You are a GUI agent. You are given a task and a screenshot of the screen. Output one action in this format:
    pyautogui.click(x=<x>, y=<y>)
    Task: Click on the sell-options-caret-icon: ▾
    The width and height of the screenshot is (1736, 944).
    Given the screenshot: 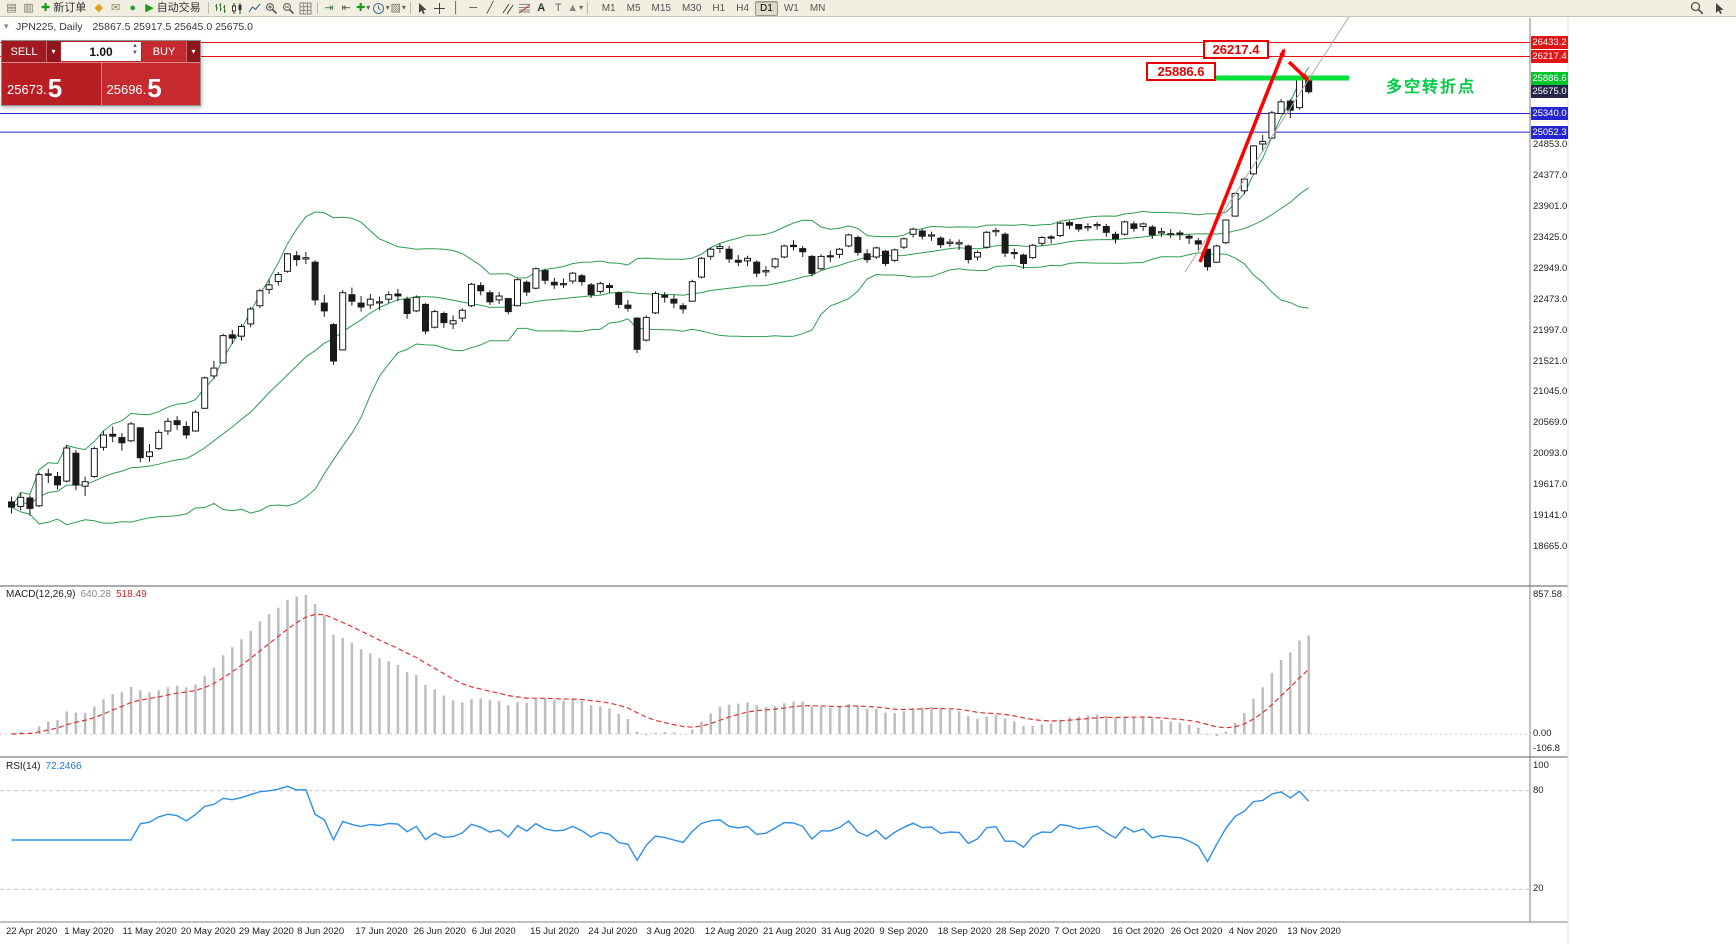 What is the action you would take?
    pyautogui.click(x=53, y=51)
    